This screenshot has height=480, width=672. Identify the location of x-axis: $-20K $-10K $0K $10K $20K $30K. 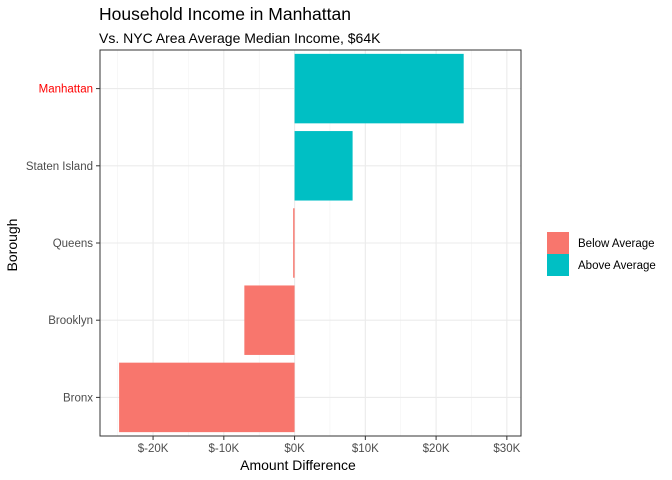
(329, 445).